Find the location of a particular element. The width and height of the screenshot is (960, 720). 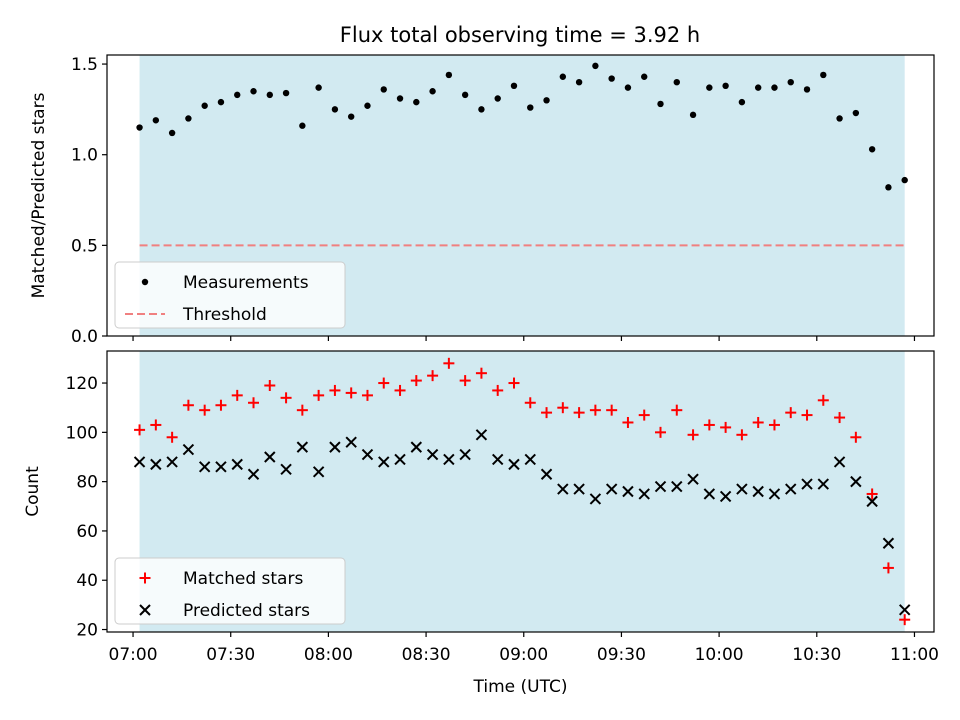

legend: Matched stars Predicted stars is located at coordinates (230, 591).